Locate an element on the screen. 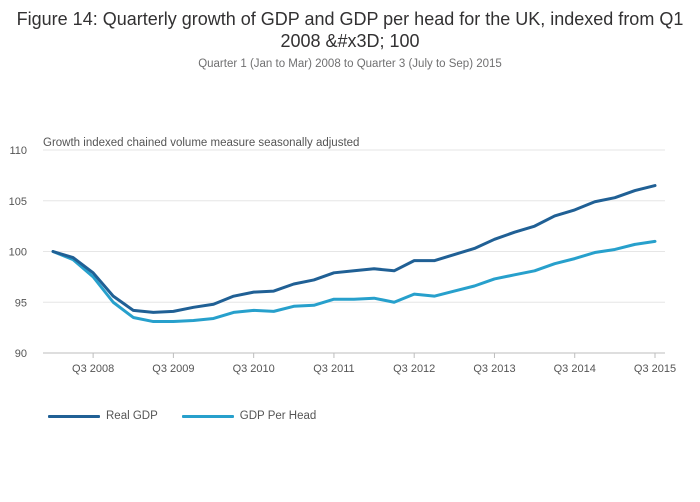  legend-item-real-gdp: Real GDP is located at coordinates (103, 416).